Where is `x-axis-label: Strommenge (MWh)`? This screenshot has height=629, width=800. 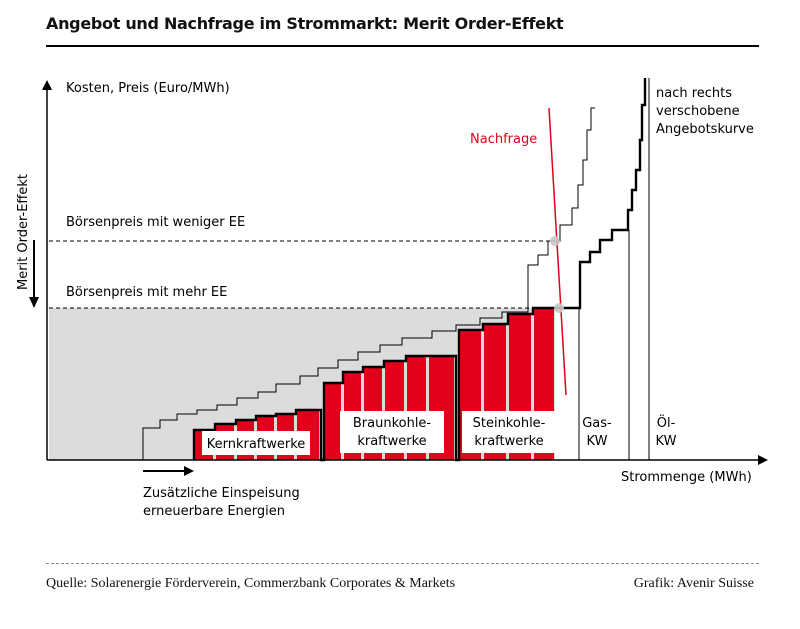 x-axis-label: Strommenge (MWh) is located at coordinates (686, 477).